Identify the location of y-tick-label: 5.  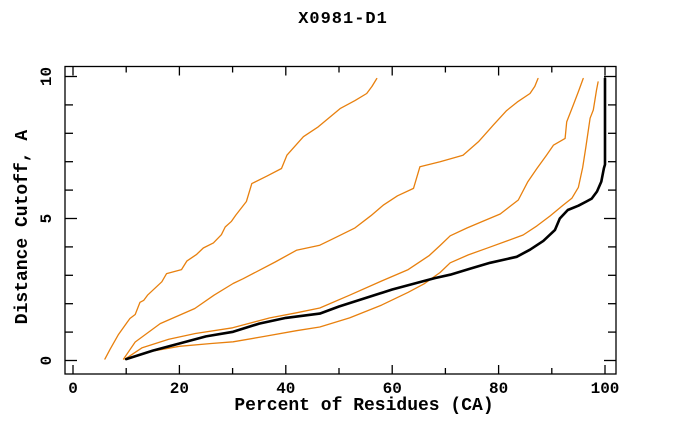
(47, 219).